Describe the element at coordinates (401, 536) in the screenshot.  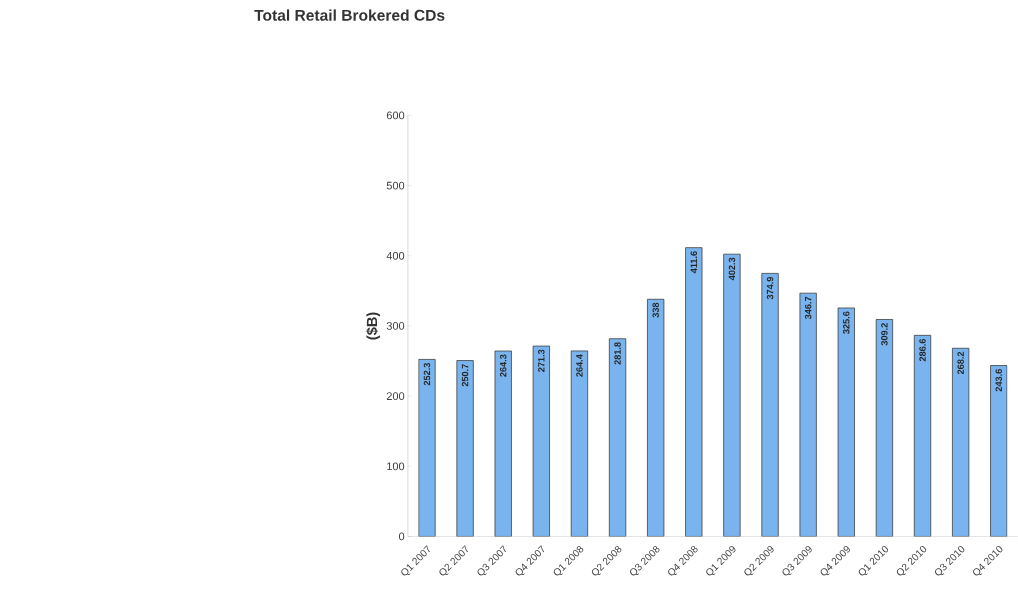
I see `y-tick-label: 0` at that location.